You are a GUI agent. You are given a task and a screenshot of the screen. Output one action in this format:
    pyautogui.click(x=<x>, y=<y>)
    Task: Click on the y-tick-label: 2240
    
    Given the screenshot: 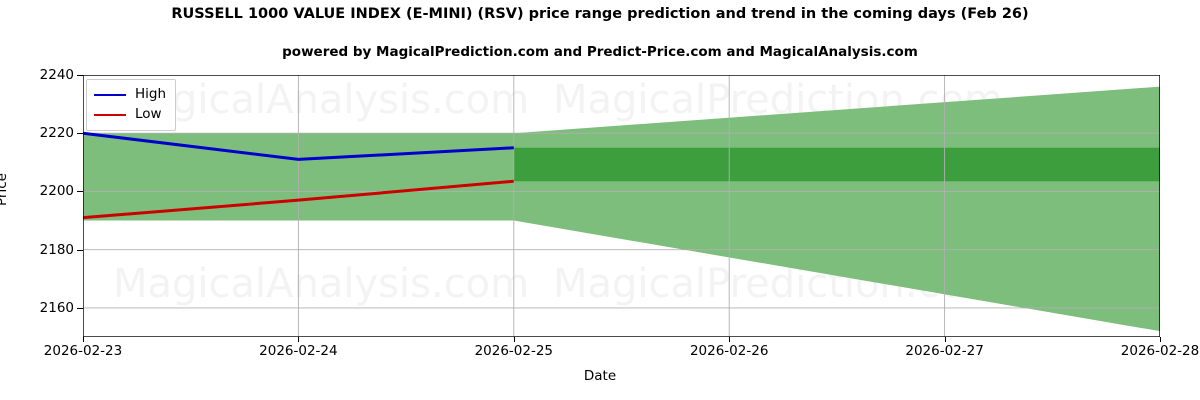 What is the action you would take?
    pyautogui.click(x=56, y=75)
    